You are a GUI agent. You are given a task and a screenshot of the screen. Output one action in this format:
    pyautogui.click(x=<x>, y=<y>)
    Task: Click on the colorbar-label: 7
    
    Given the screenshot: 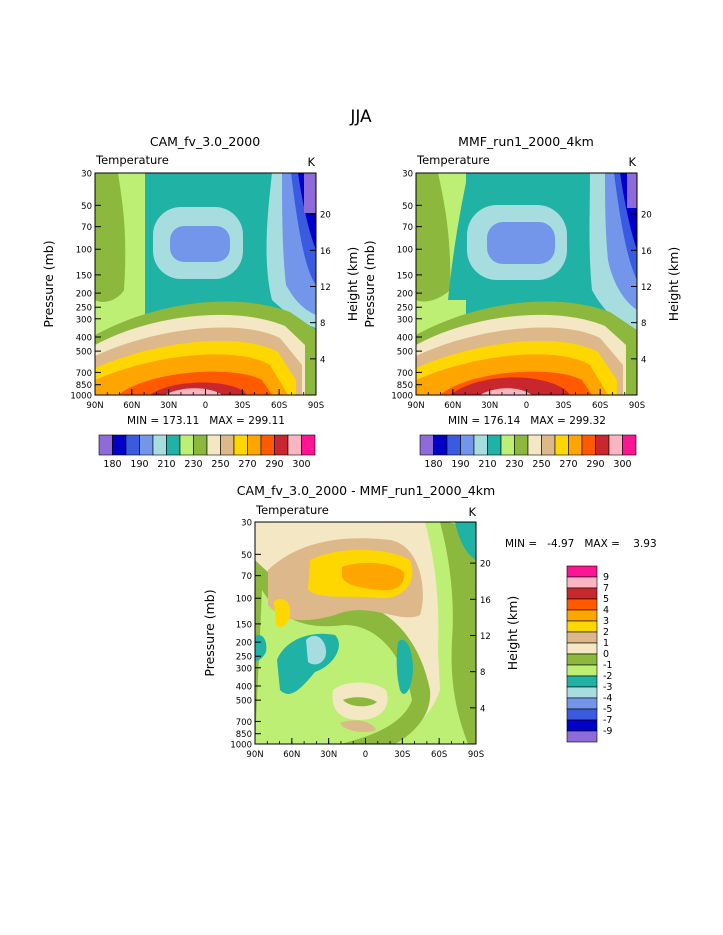 What is the action you would take?
    pyautogui.click(x=606, y=588)
    